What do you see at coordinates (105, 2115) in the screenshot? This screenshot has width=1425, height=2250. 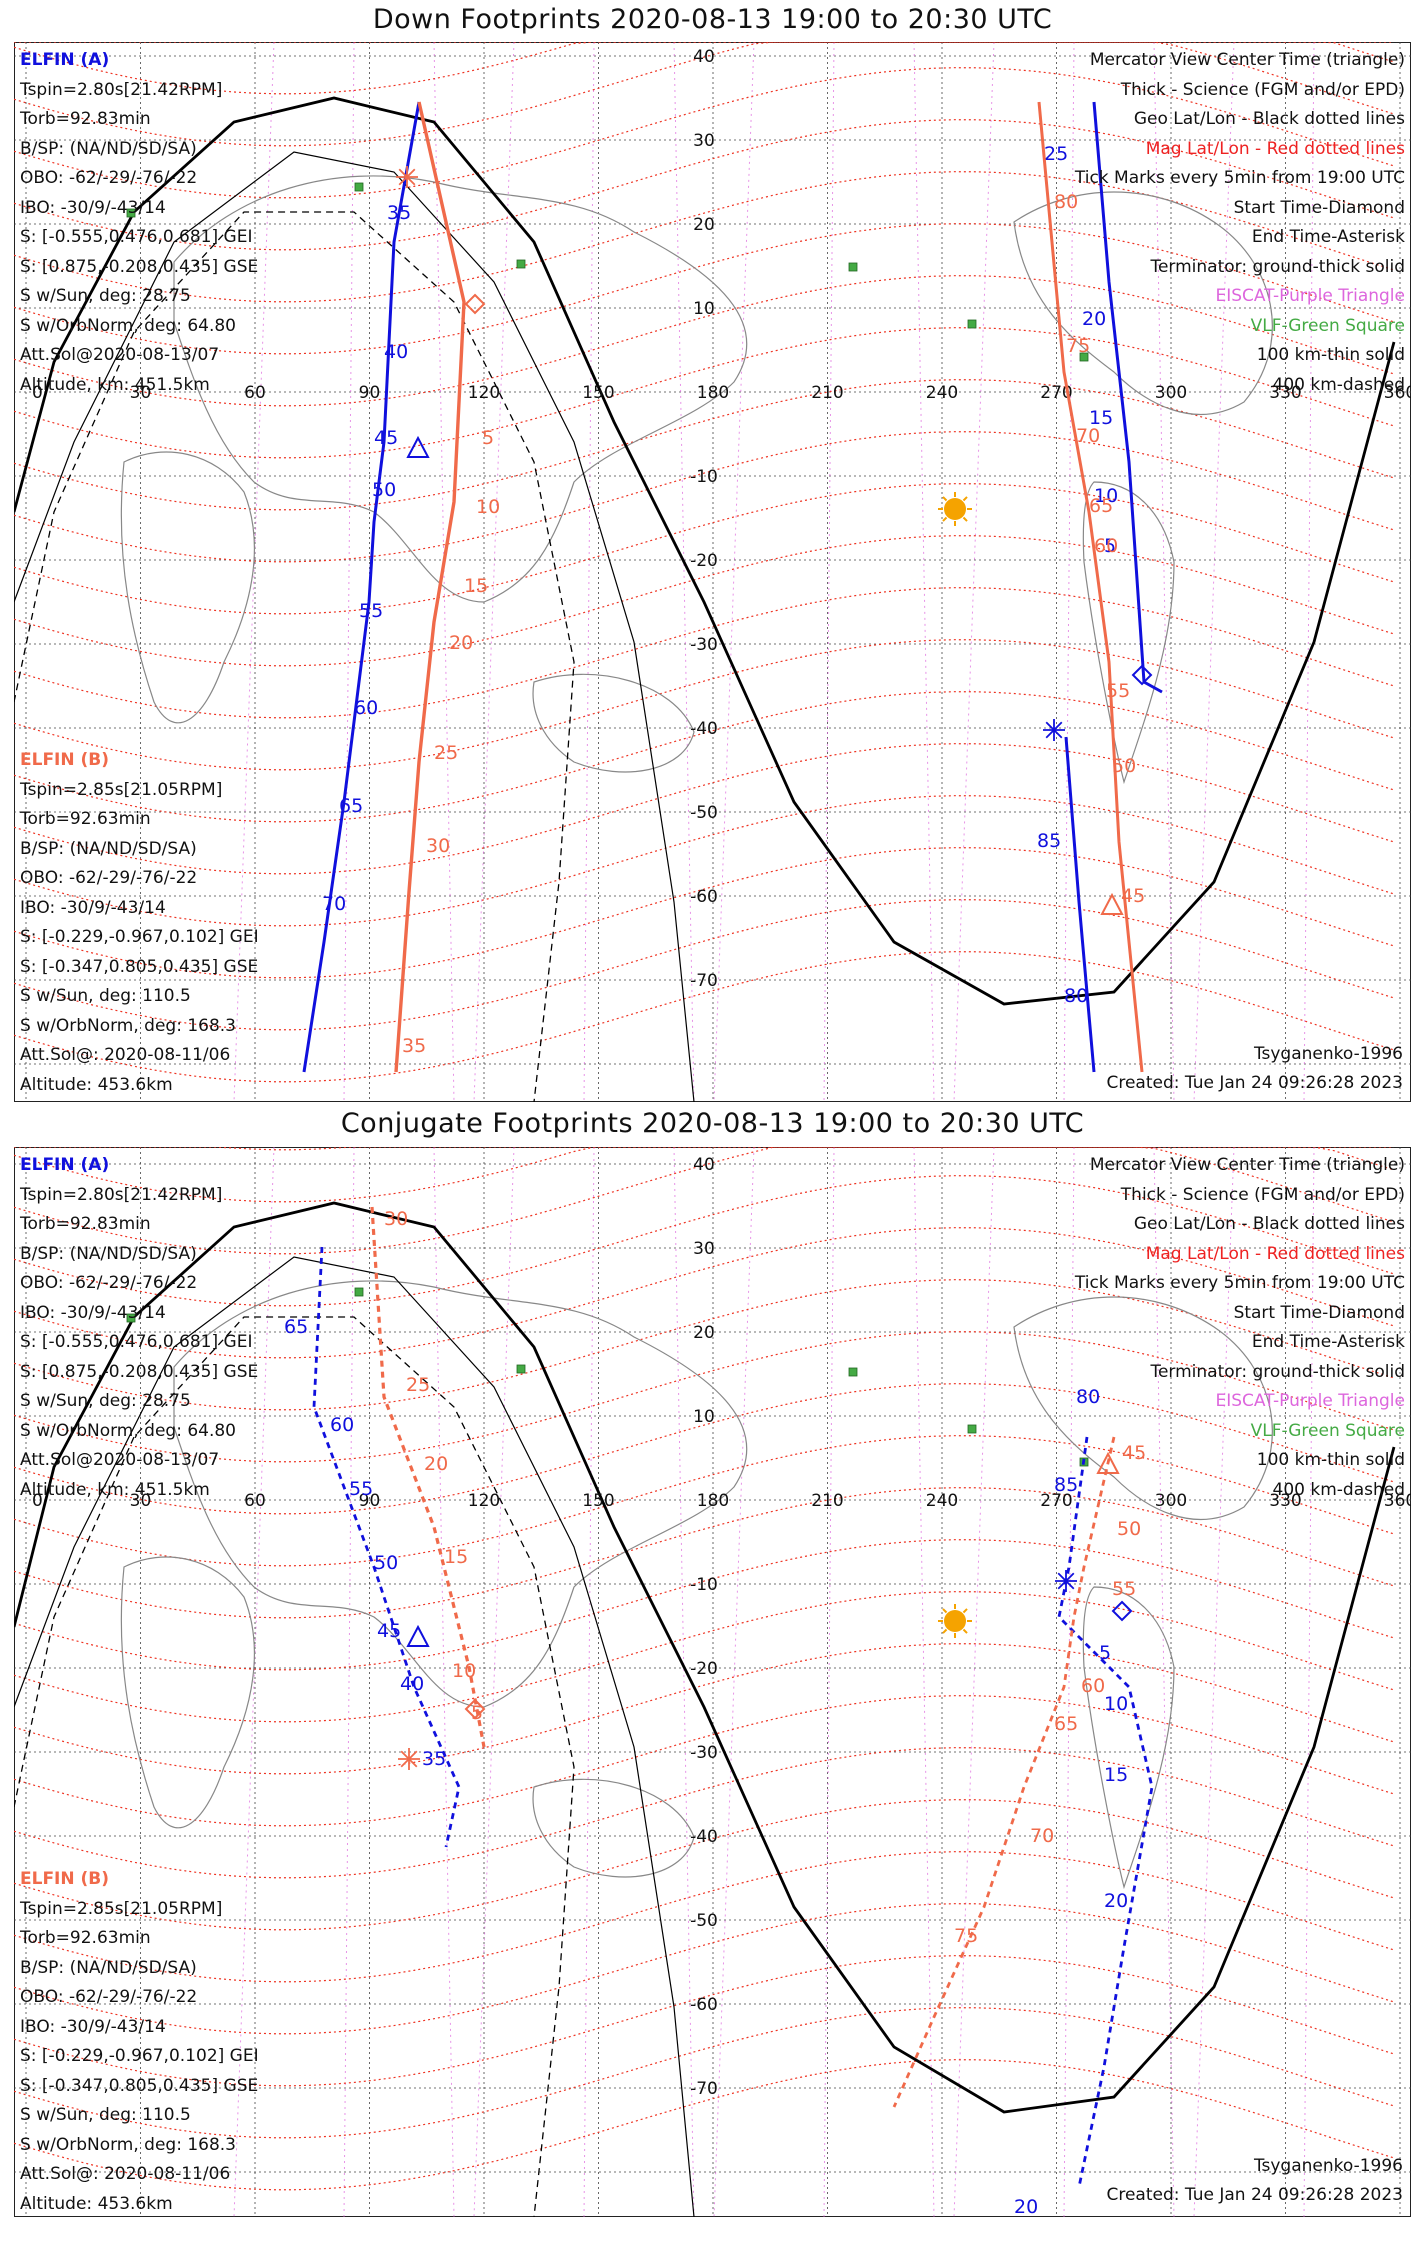 I see `info-line: S w/Sun, deg: 110.5` at bounding box center [105, 2115].